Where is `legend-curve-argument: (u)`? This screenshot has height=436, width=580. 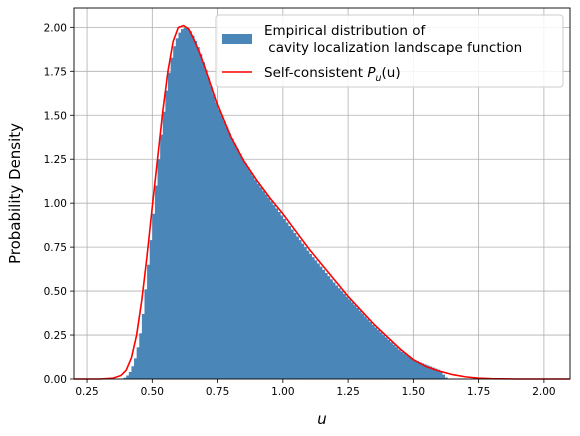
legend-curve-argument: (u) is located at coordinates (391, 73).